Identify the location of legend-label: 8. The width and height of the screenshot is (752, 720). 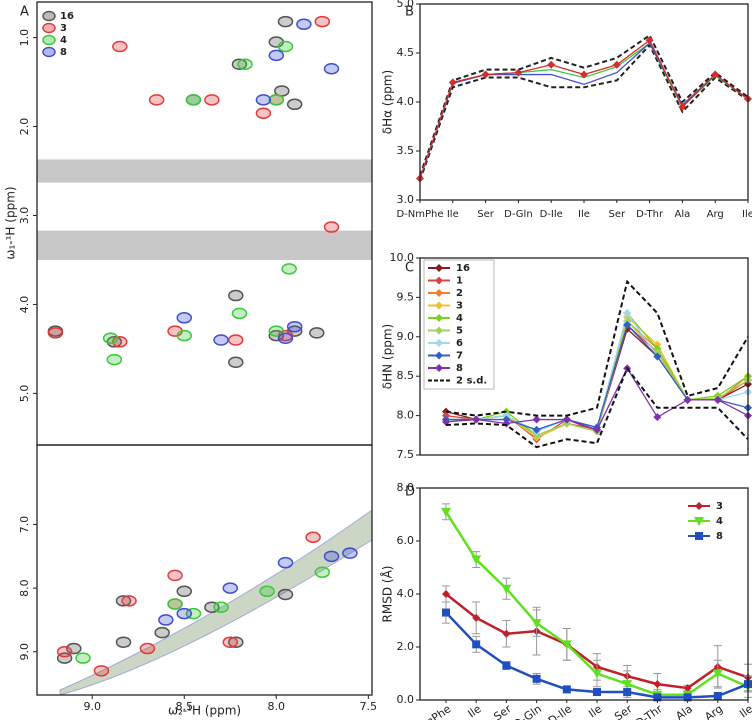
(63, 52).